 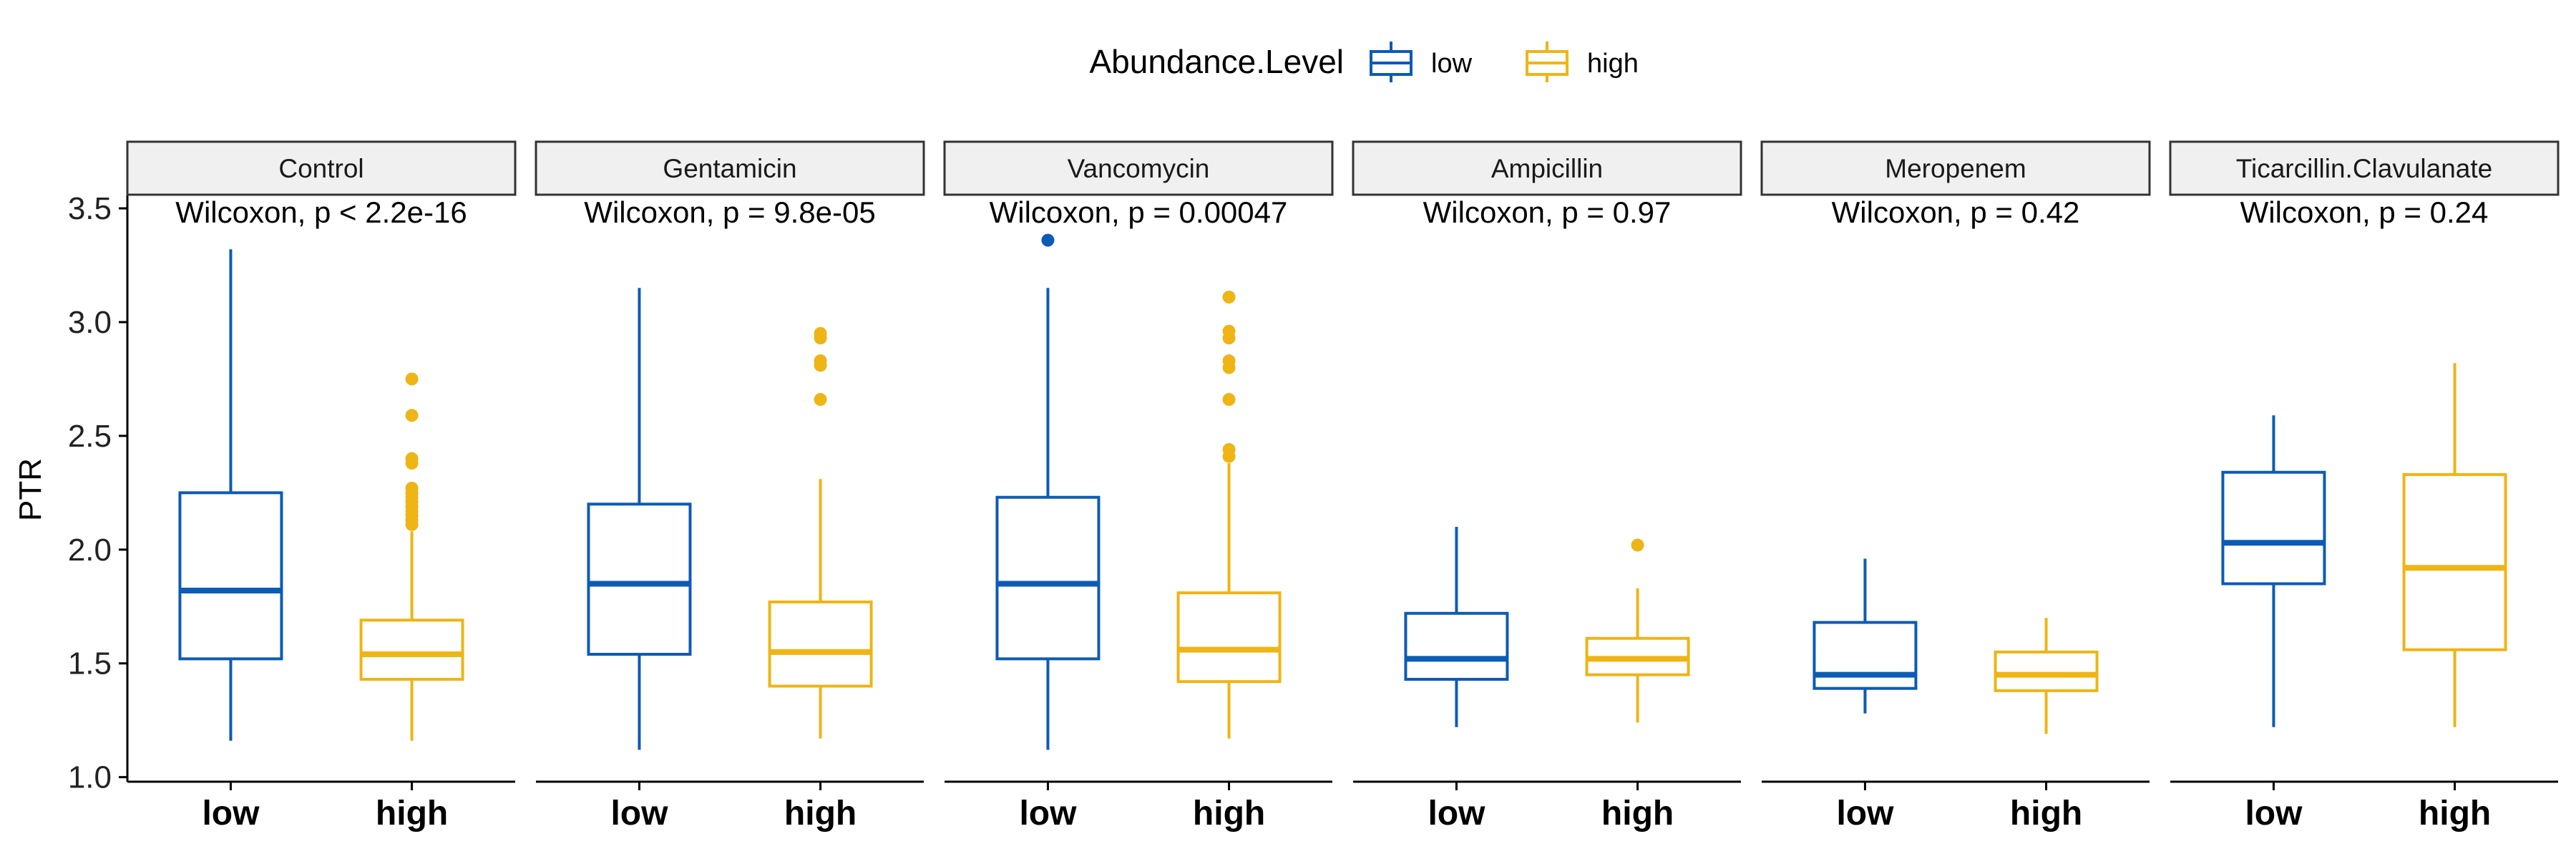 I want to click on y-tick-label: 3.0, so click(x=90, y=322).